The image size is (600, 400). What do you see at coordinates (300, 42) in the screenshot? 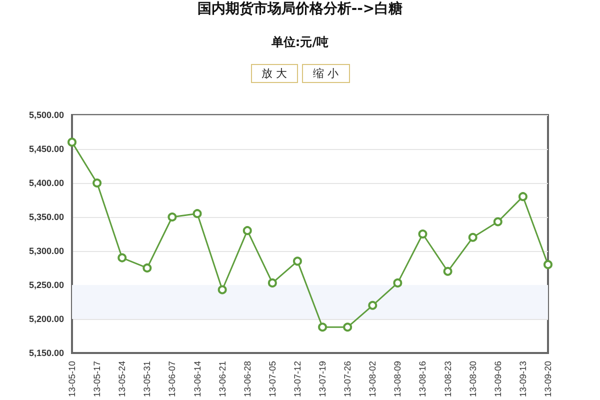
I see `chart-subtitle: 单位:元/吨` at bounding box center [300, 42].